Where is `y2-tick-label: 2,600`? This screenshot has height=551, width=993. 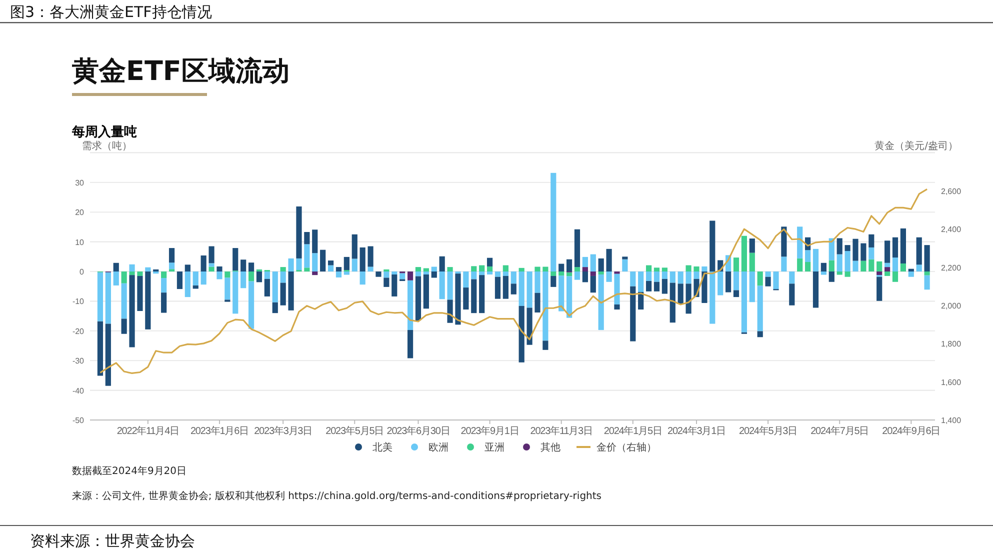 y2-tick-label: 2,600 is located at coordinates (951, 191).